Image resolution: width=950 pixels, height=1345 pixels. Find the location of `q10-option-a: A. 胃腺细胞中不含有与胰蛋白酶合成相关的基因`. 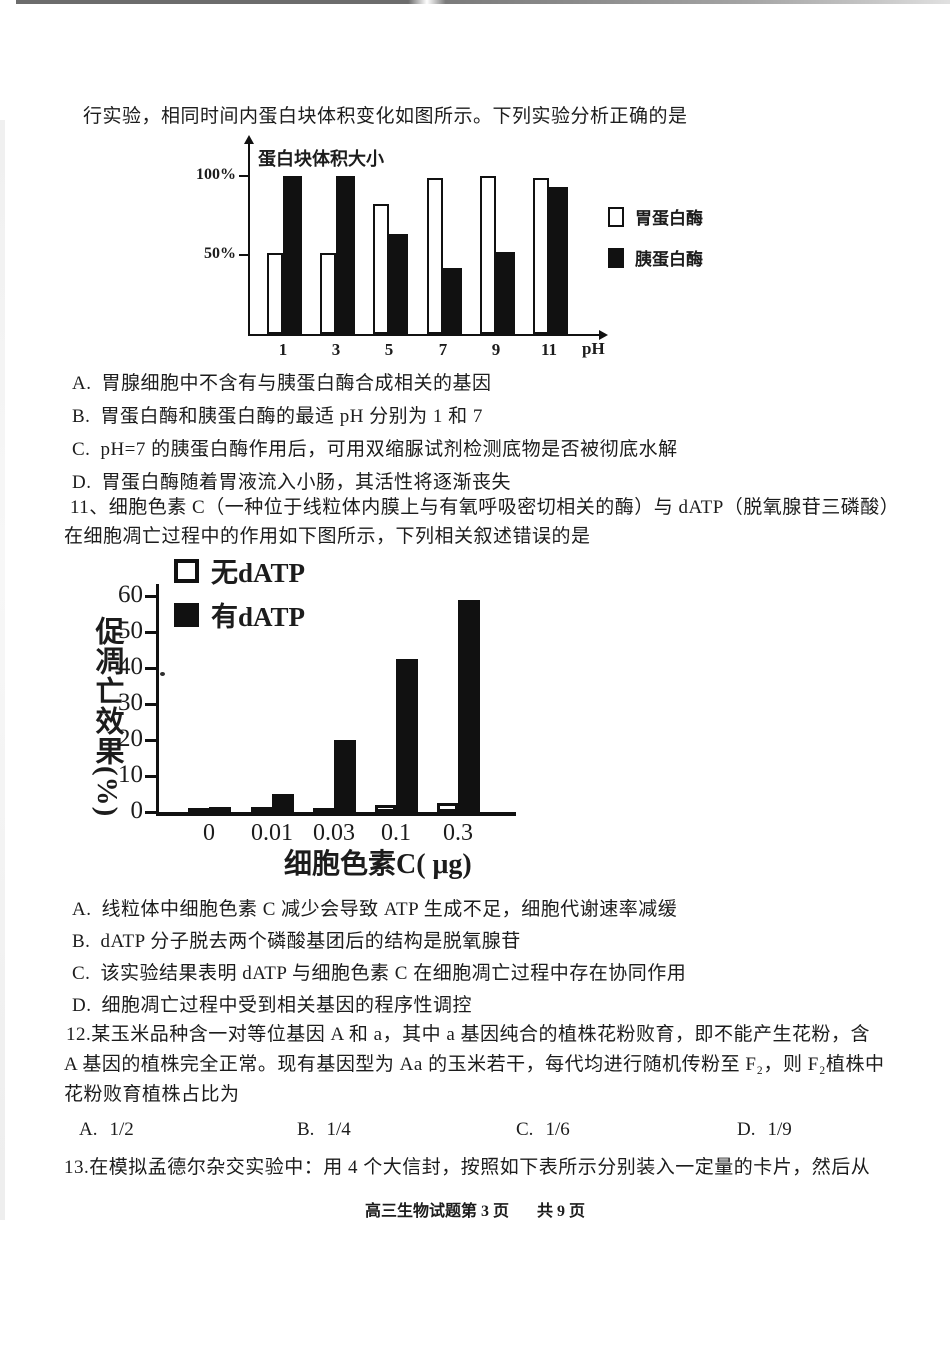

q10-option-a: A. 胃腺细胞中不含有与胰蛋白酶合成相关的基因 is located at coordinates (282, 383).